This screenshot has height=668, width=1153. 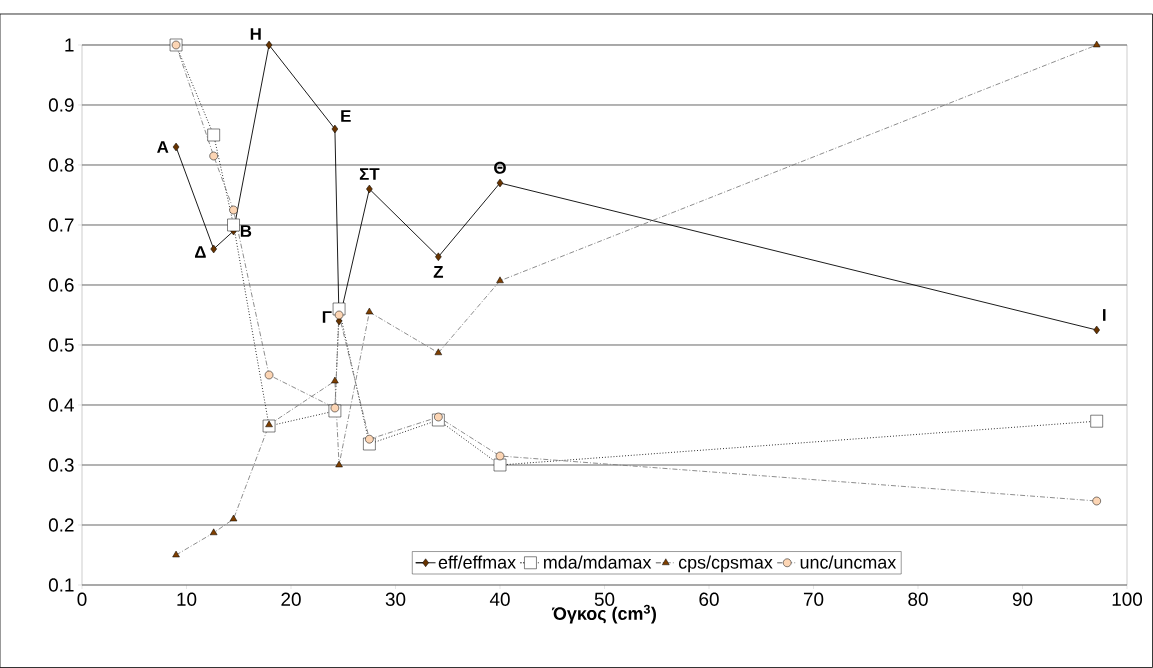 What do you see at coordinates (499, 599) in the screenshot?
I see `x-tick-label: 40` at bounding box center [499, 599].